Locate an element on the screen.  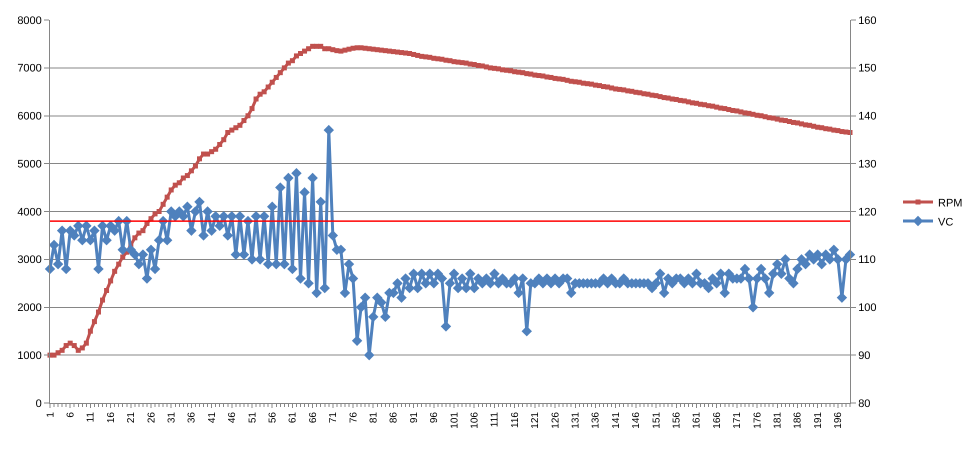
x-tick-label: 11 is located at coordinates (91, 417).